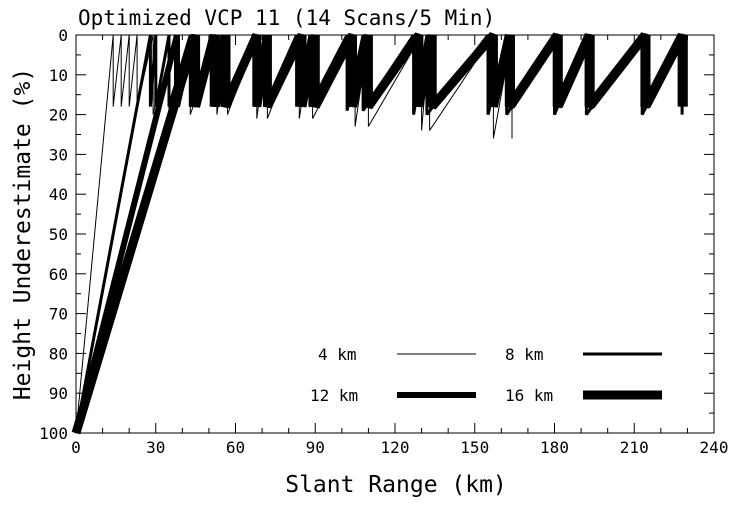  Describe the element at coordinates (58, 115) in the screenshot. I see `y-tick-label: 20` at that location.